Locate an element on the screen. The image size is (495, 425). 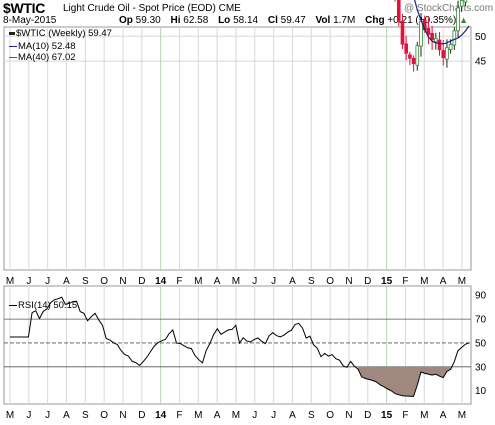
change-value: +0.21 (+0.35%) is located at coordinates (422, 20).